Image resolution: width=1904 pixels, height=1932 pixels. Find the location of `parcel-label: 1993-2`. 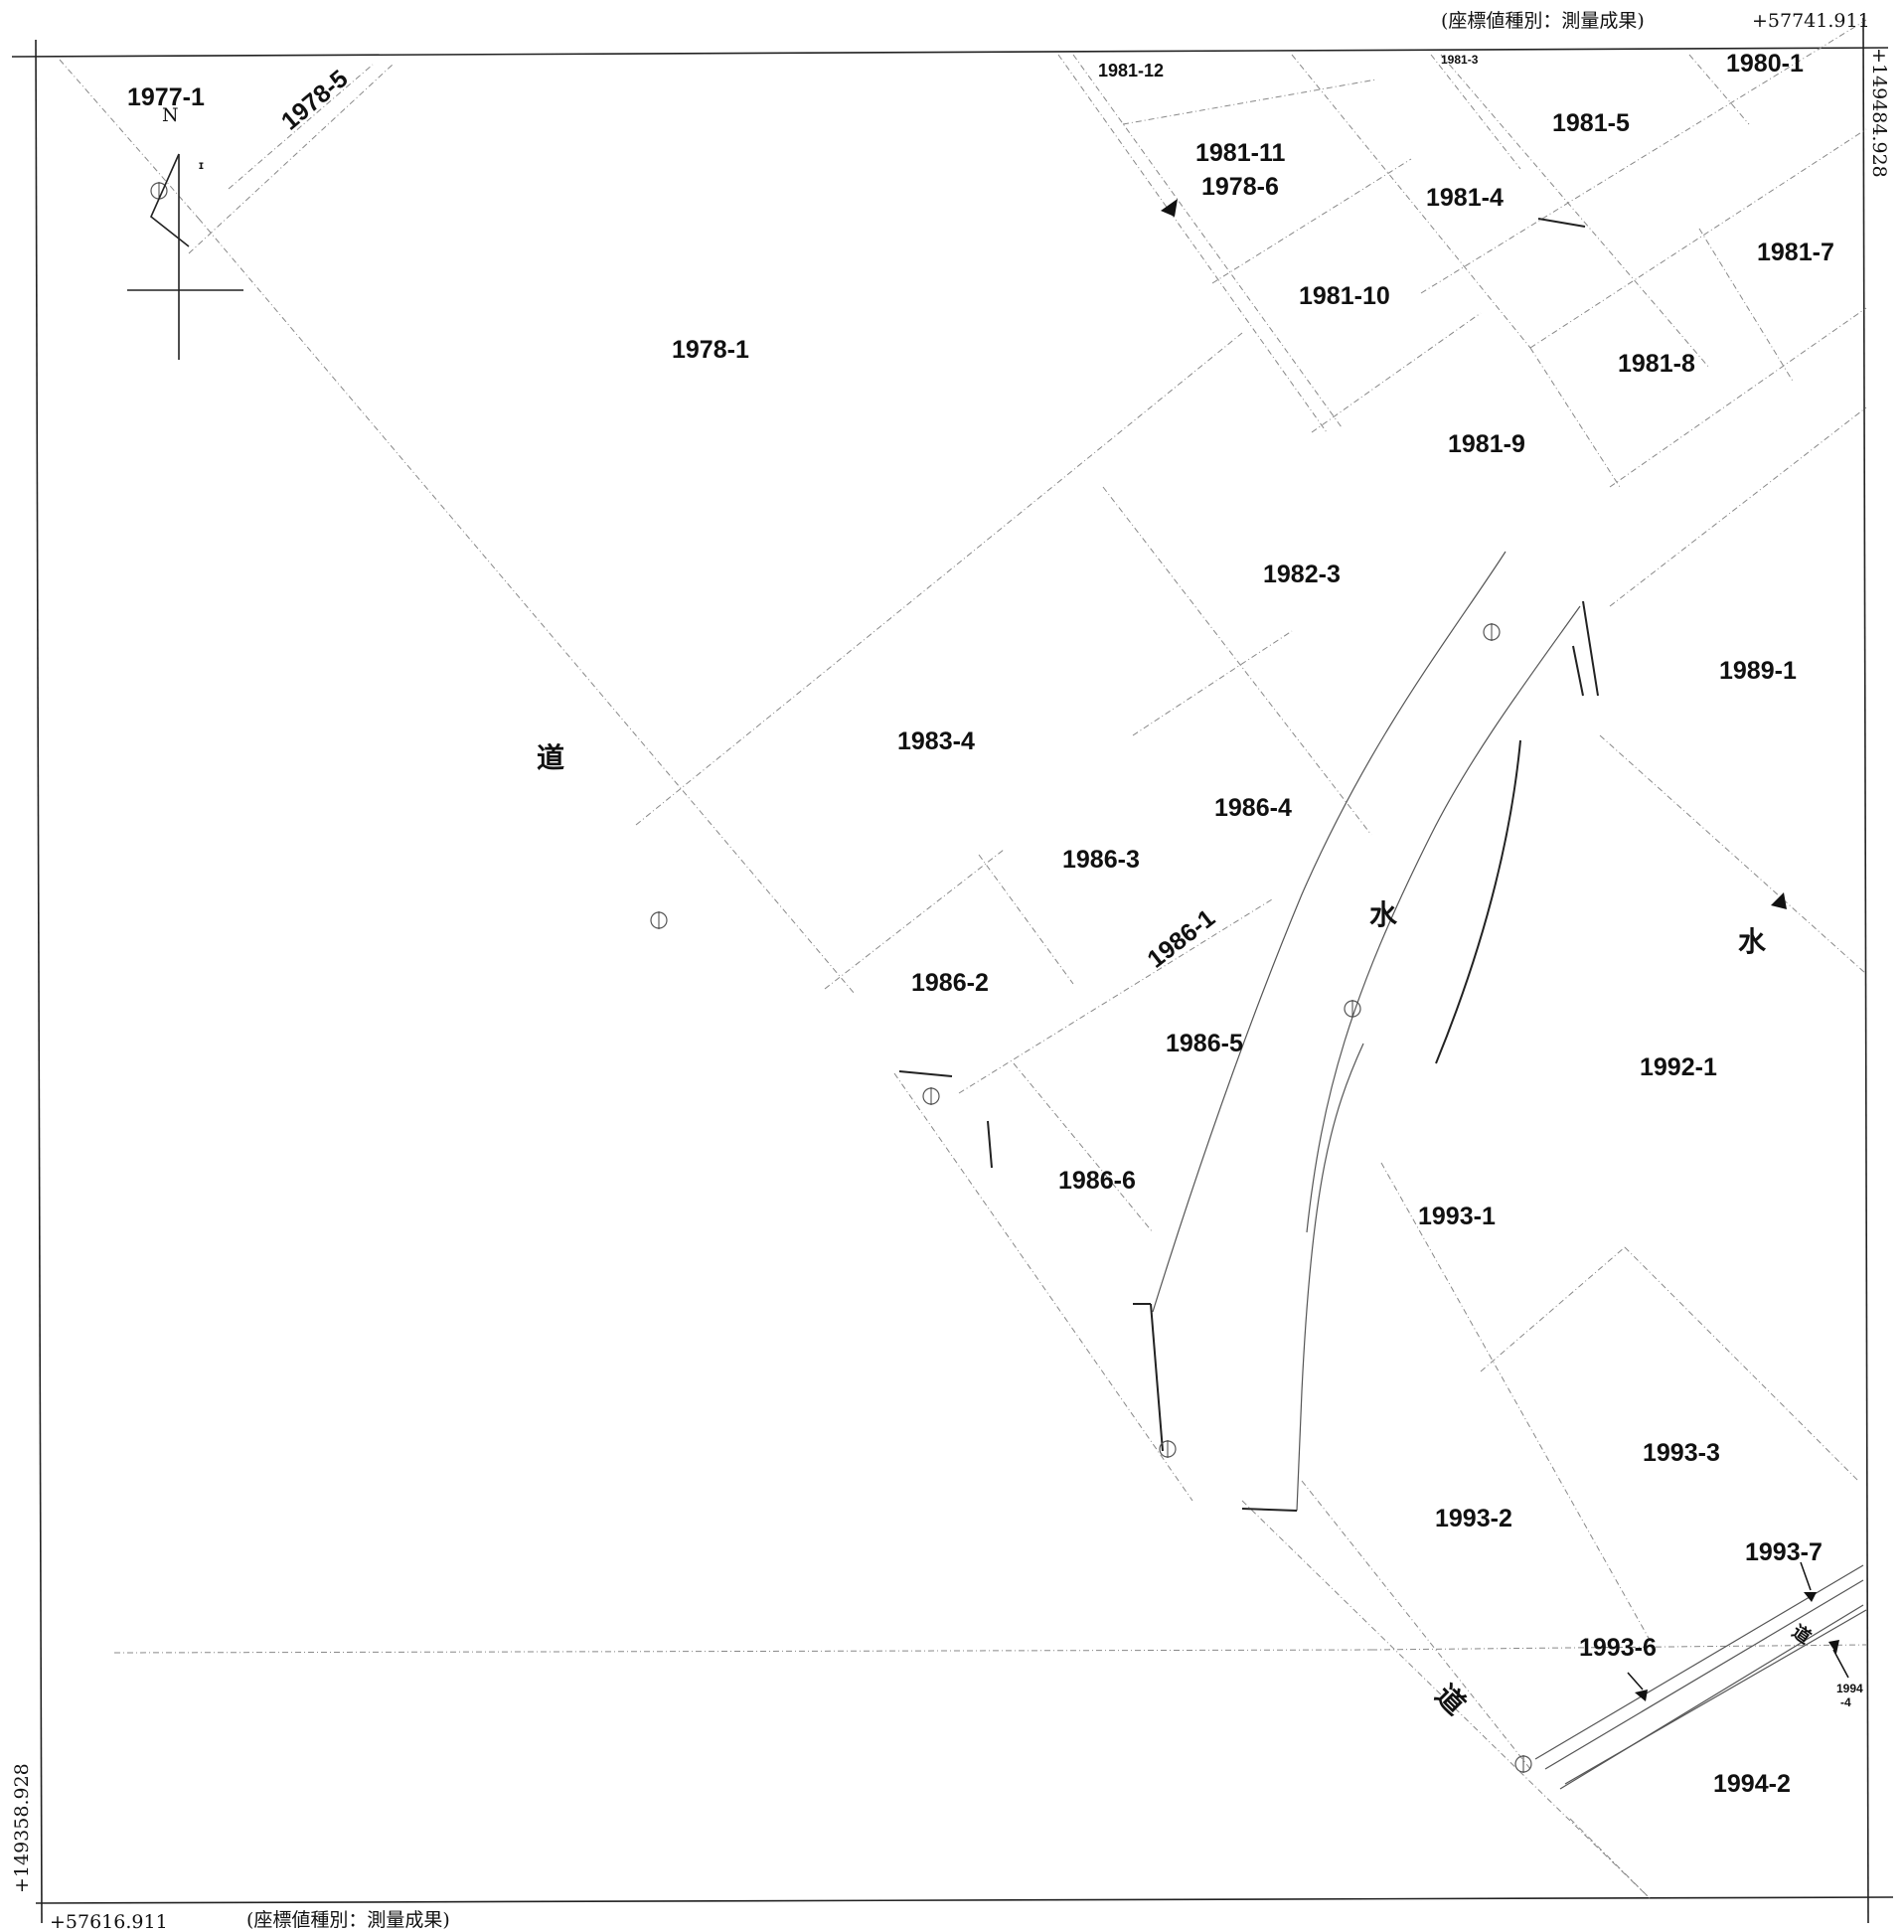

parcel-label: 1993-2 is located at coordinates (1474, 1518).